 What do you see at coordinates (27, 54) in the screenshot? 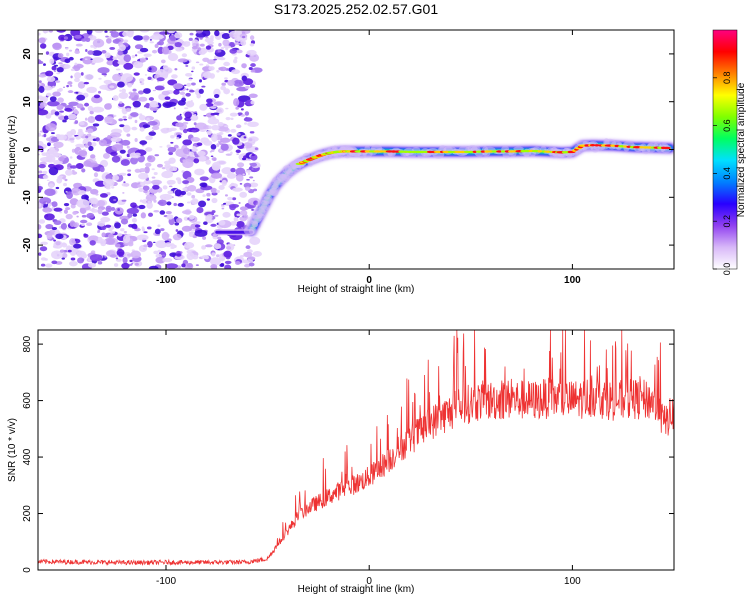
I see `spectrogram-y-tick-label: 20` at bounding box center [27, 54].